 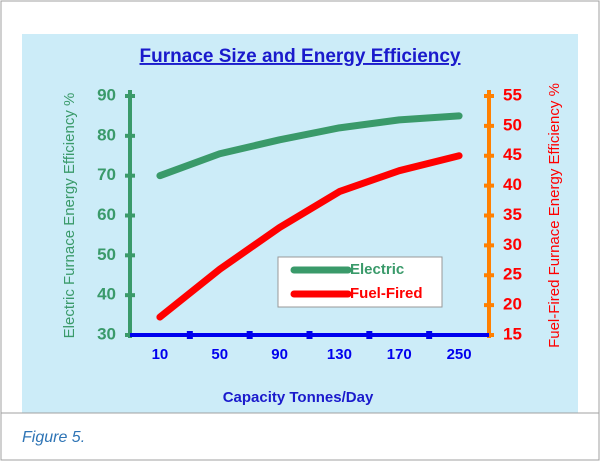 What do you see at coordinates (106, 94) in the screenshot?
I see `y-tick-label: 90` at bounding box center [106, 94].